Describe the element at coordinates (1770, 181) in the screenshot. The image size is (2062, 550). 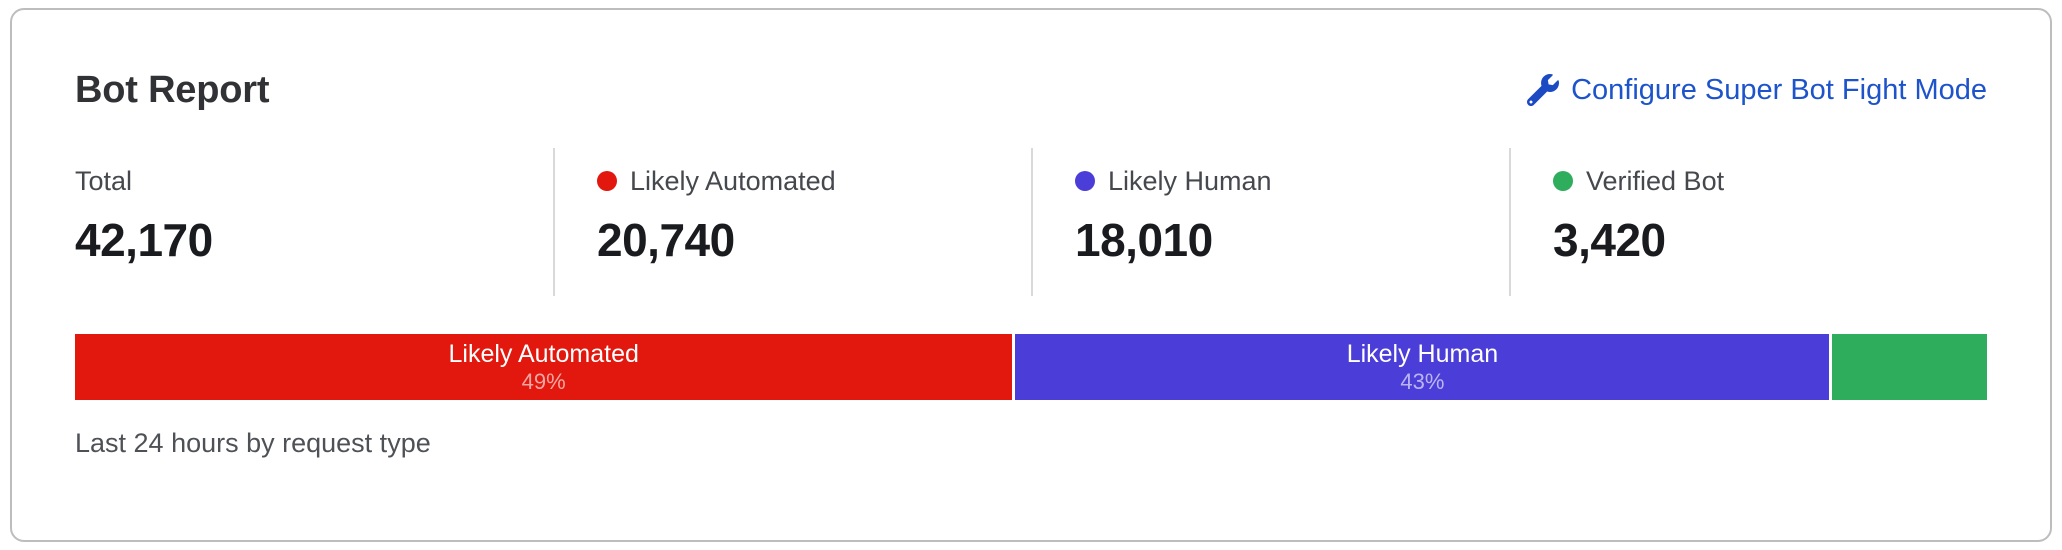
I see `stat-verified-bot-label-row: Verified Bot` at that location.